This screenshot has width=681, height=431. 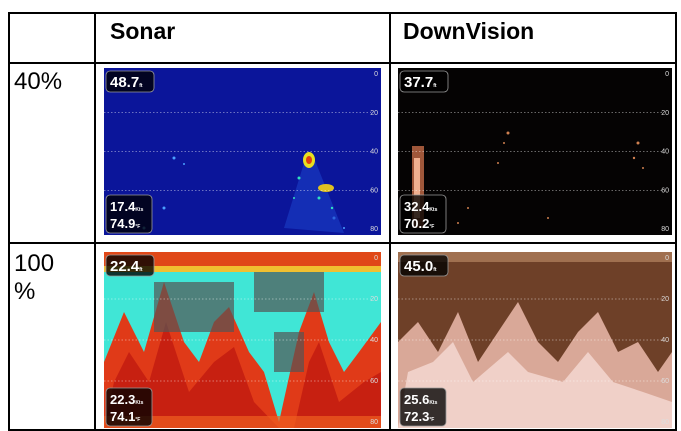 I want to click on temp-readout: 74.9°F, so click(x=125, y=223).